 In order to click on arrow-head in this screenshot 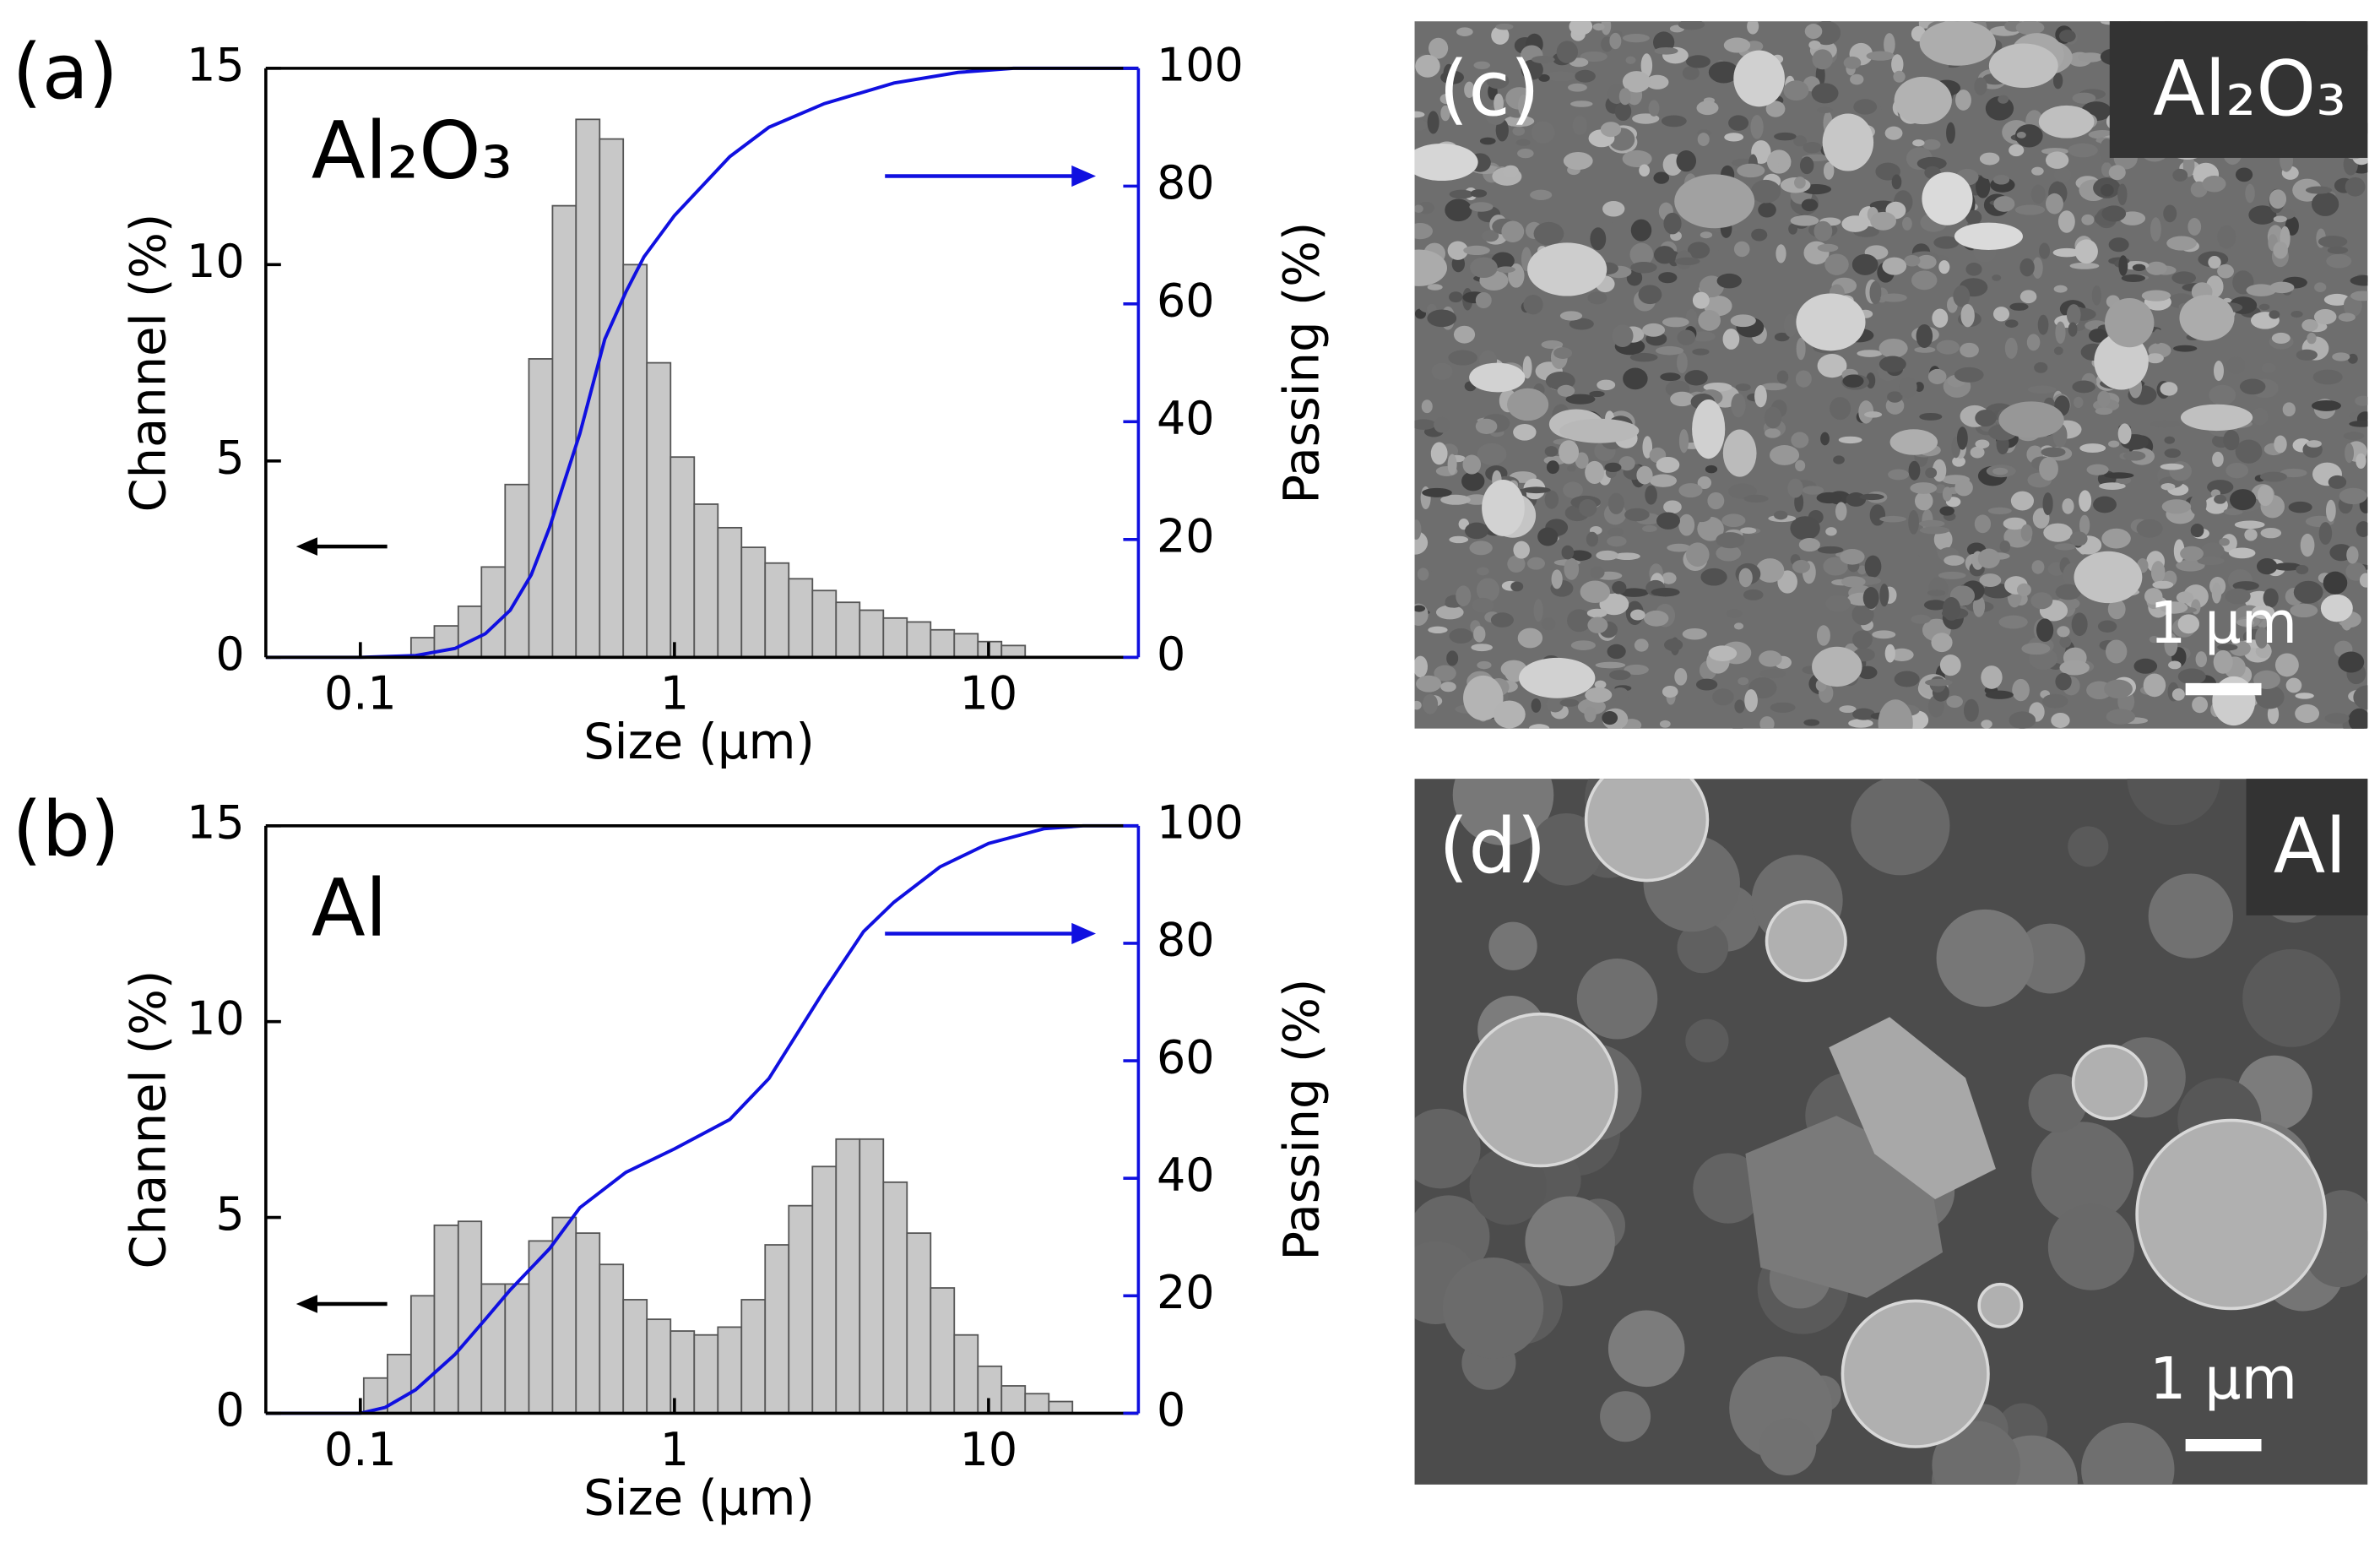, I will do `click(306, 546)`.